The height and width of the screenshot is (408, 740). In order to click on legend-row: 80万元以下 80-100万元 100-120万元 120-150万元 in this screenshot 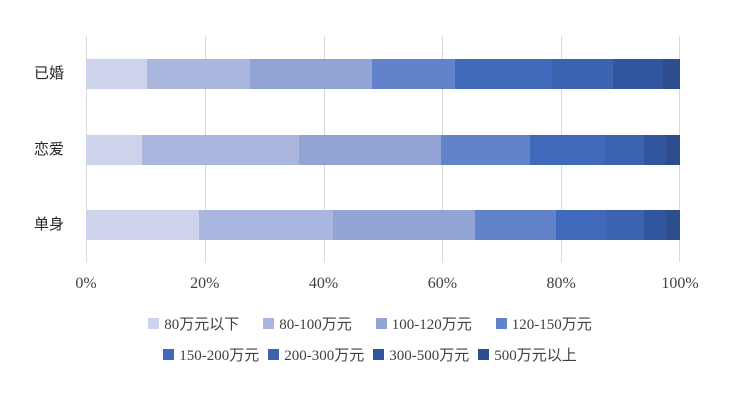, I will do `click(370, 323)`.